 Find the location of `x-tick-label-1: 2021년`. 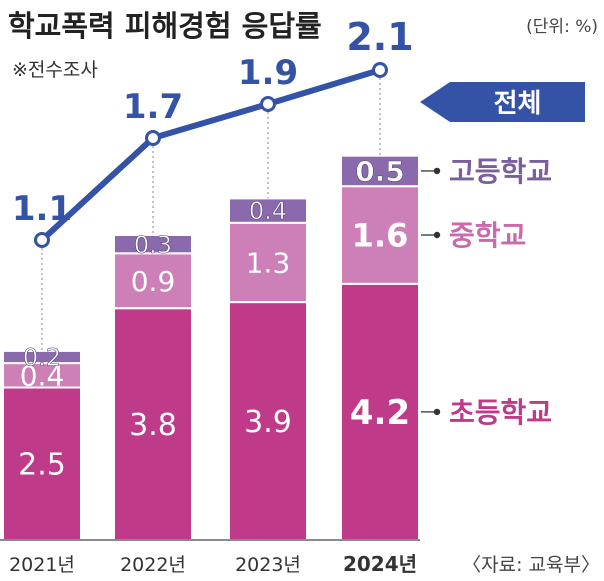

x-tick-label-1: 2021년 is located at coordinates (42, 565).